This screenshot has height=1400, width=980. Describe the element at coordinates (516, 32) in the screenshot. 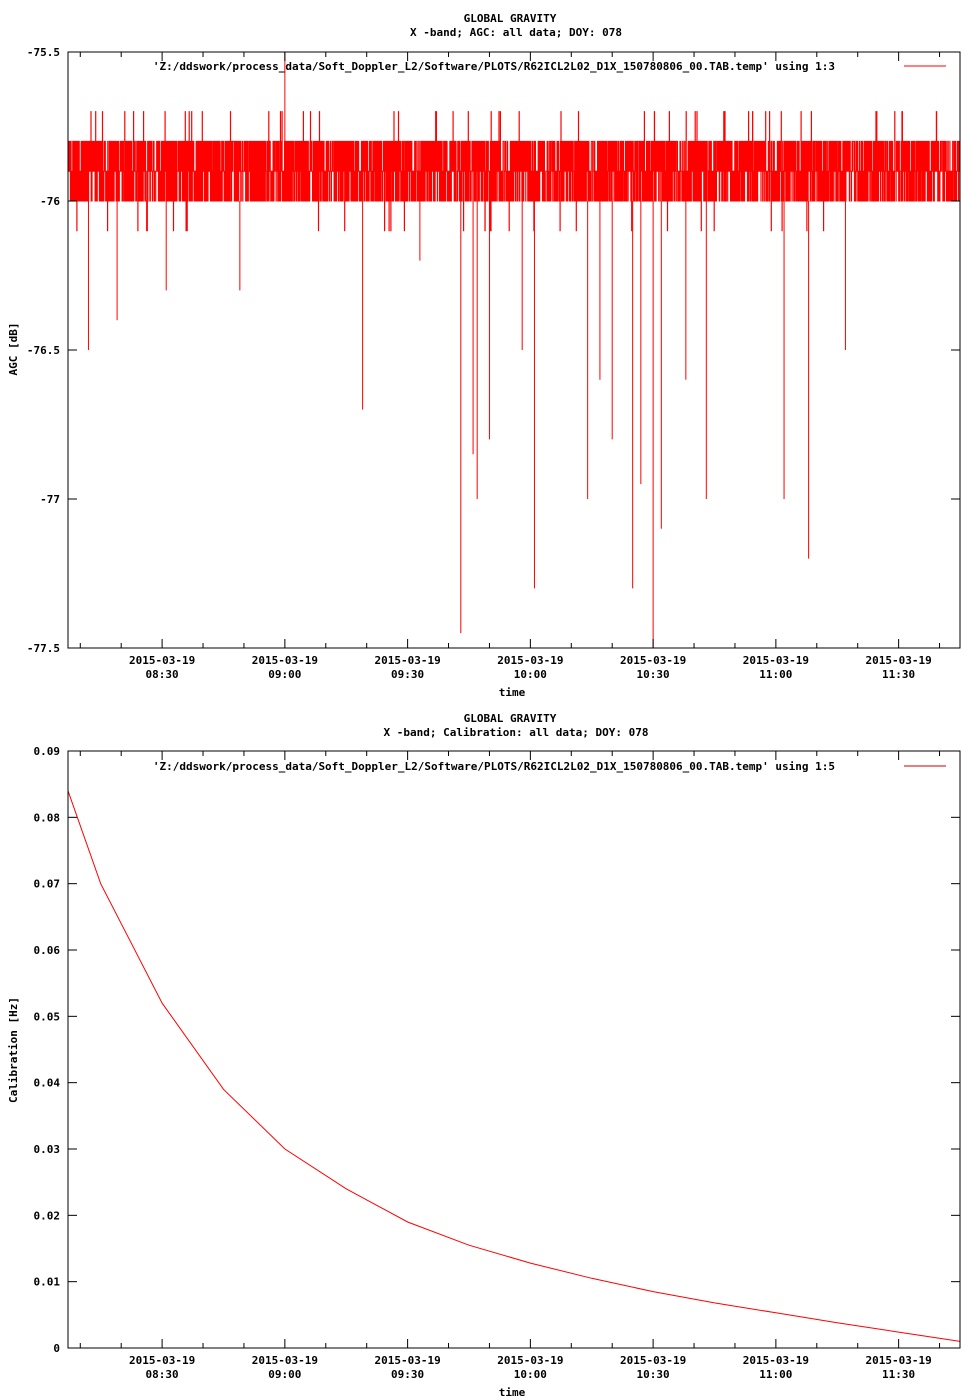

I see `chart-subtitle: X -band; AGC: all data; DOY: 078` at that location.